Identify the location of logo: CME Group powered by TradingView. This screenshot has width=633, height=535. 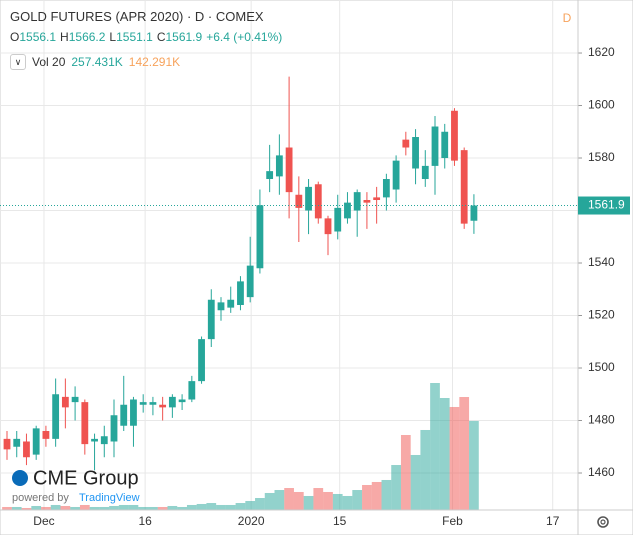
(76, 485).